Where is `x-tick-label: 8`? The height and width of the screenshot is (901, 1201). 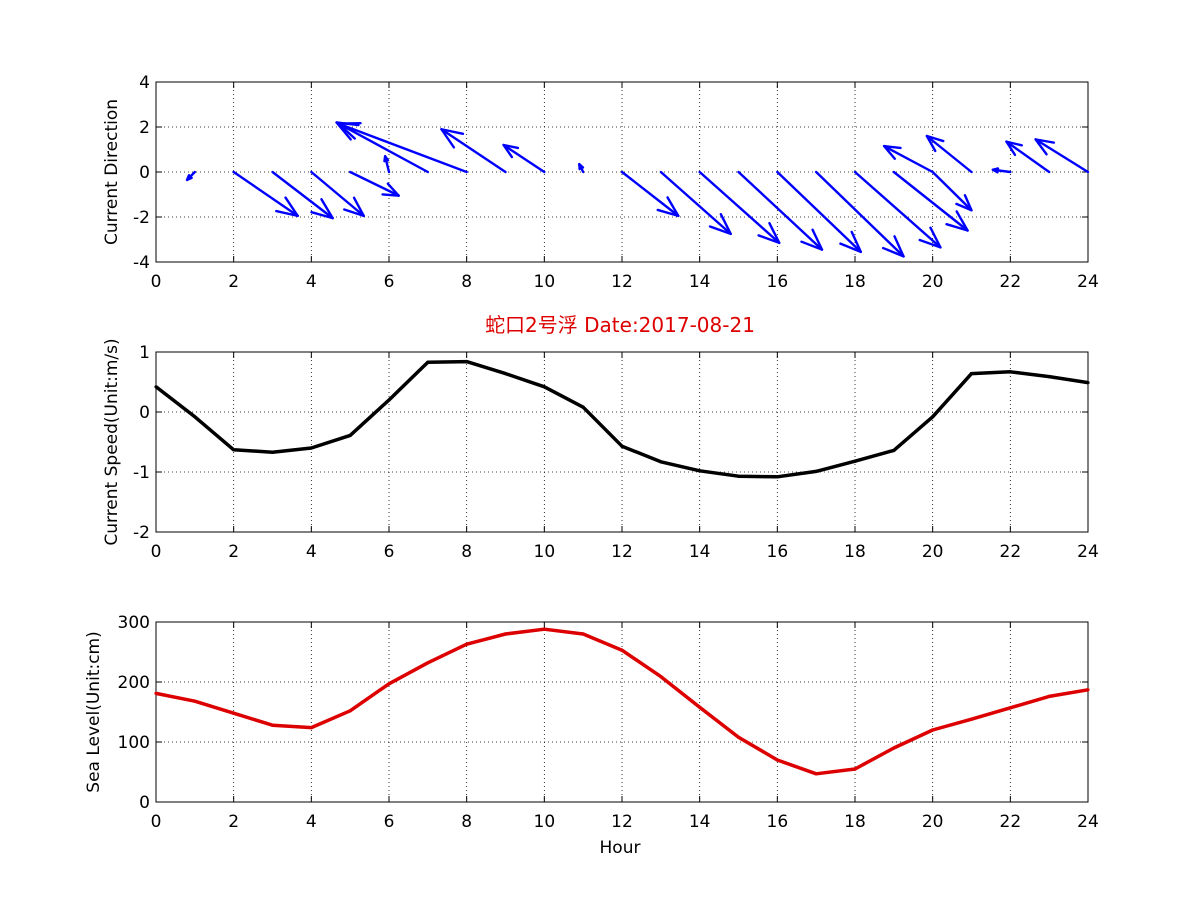 x-tick-label: 8 is located at coordinates (466, 282).